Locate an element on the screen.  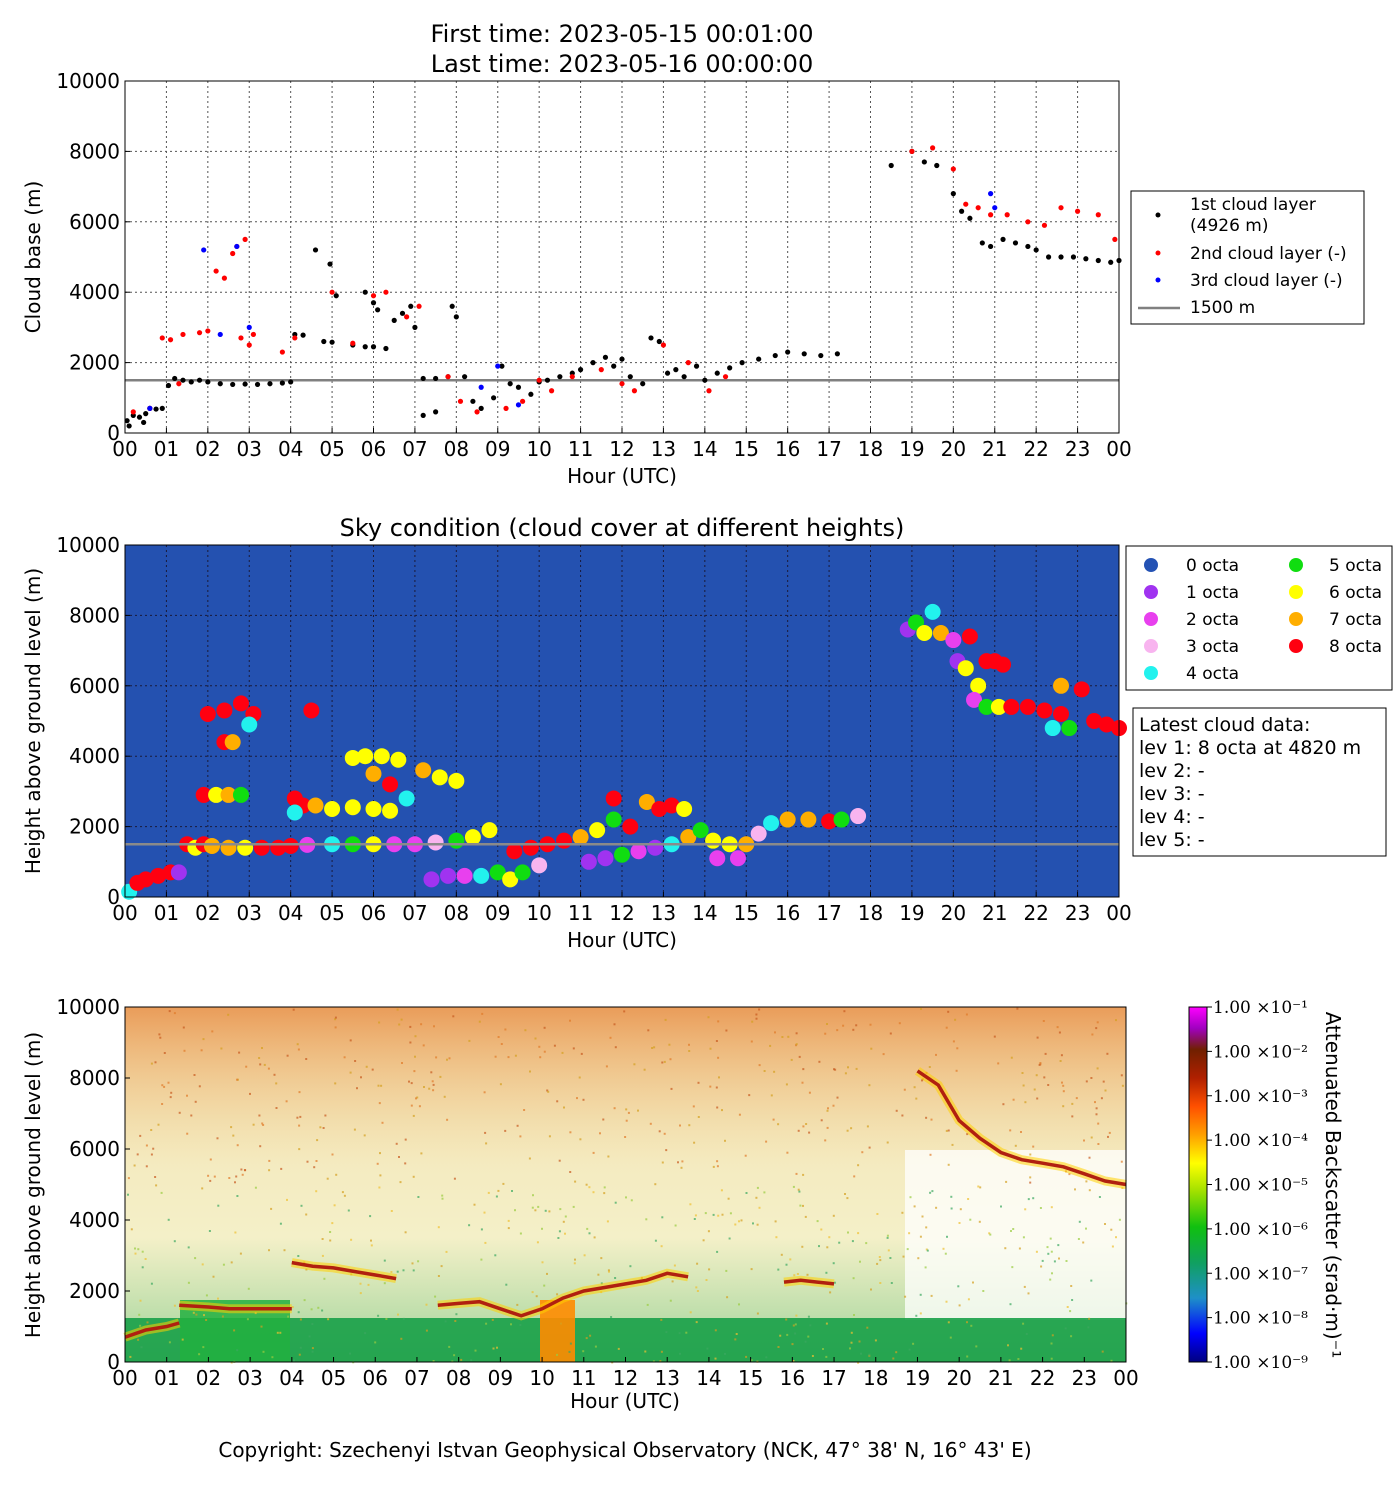
octa-legend-label-3: 3 octa is located at coordinates (1212, 647).